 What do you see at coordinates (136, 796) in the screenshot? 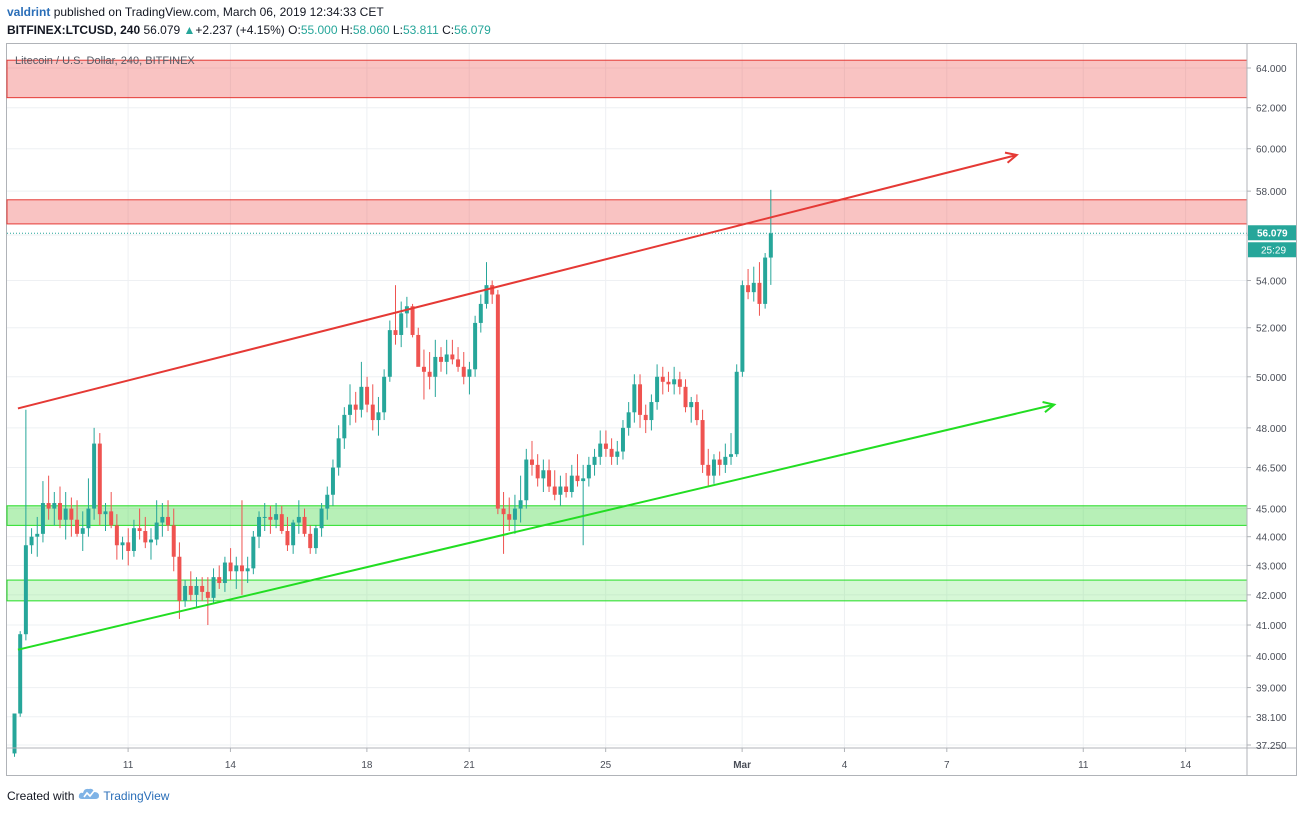
I see `tradingview-link: TradingView` at bounding box center [136, 796].